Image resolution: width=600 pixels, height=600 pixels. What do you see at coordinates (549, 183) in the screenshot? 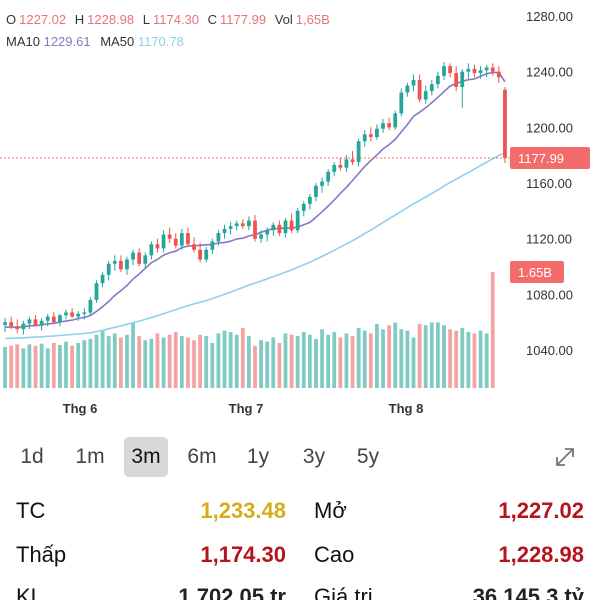
I see `y-tick-label: 1160.00` at bounding box center [549, 183].